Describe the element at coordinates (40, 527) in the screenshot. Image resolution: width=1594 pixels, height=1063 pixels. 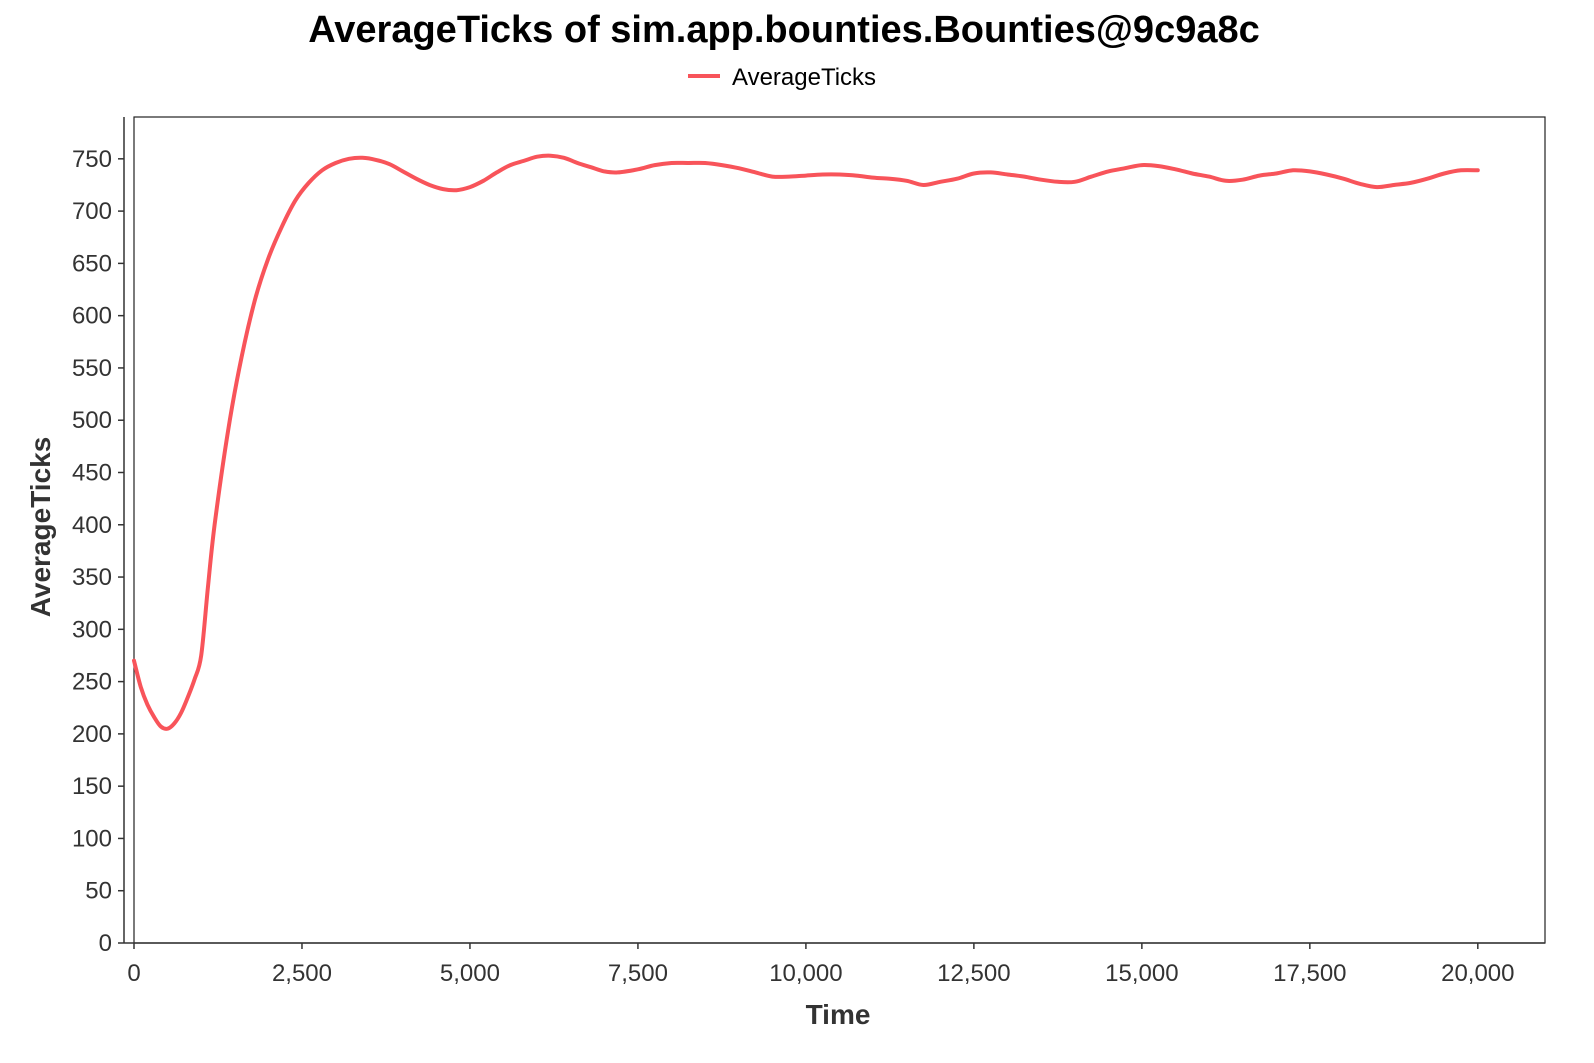
I see `y-axis-title: AverageTicks` at that location.